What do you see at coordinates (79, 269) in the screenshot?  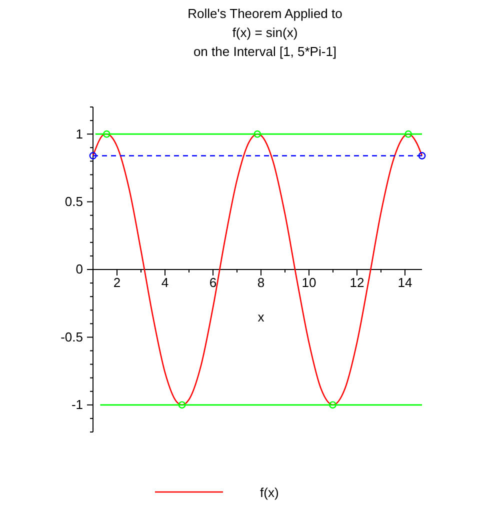 I see `y-tick-label: 0` at bounding box center [79, 269].